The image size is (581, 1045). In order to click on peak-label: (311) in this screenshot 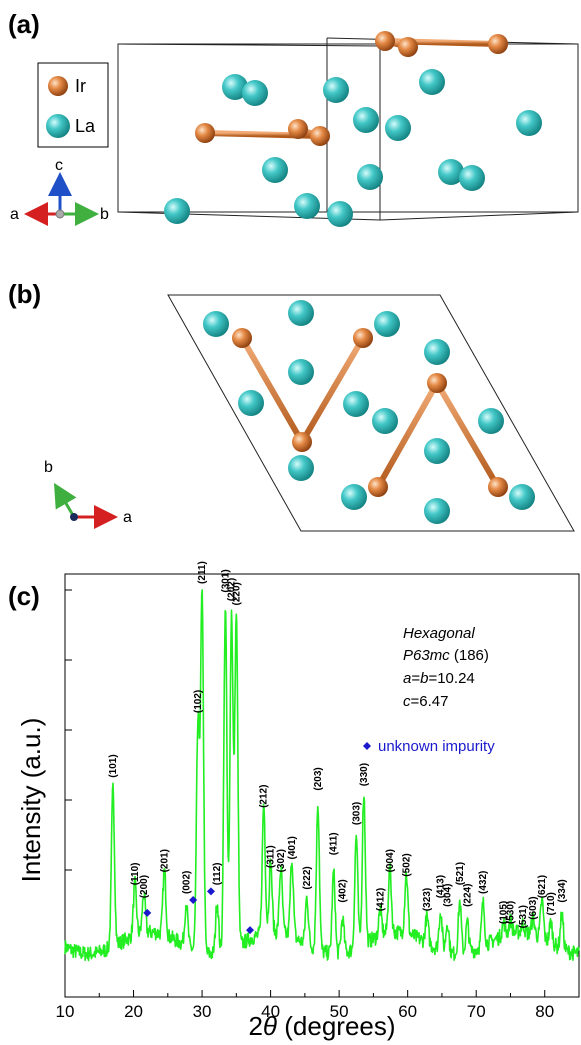, I will do `click(271, 856)`.